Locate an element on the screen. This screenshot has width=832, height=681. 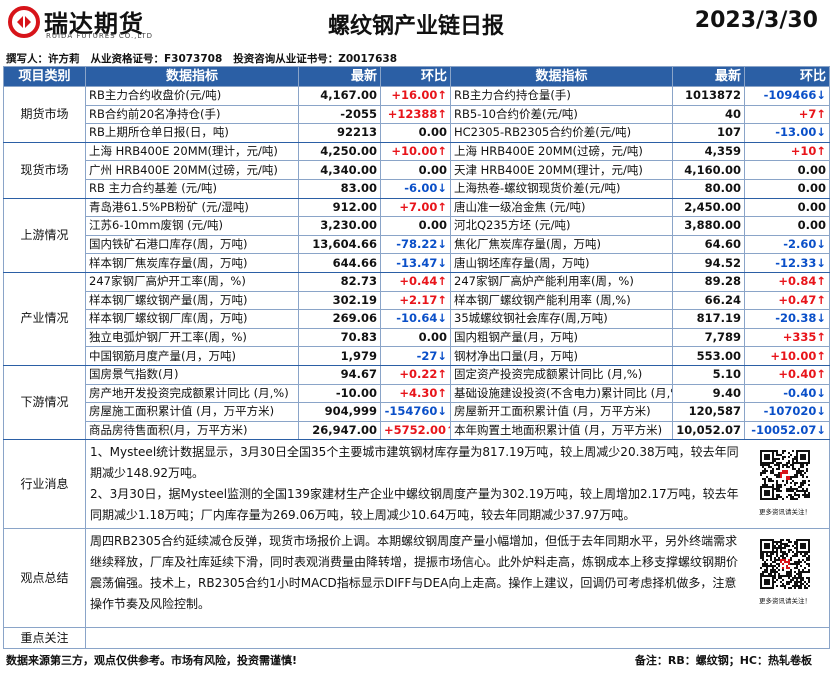
disclaimer: 数据来源第三方，观点仅供参考。市场有风险，投资需谨慎! is located at coordinates (152, 660).